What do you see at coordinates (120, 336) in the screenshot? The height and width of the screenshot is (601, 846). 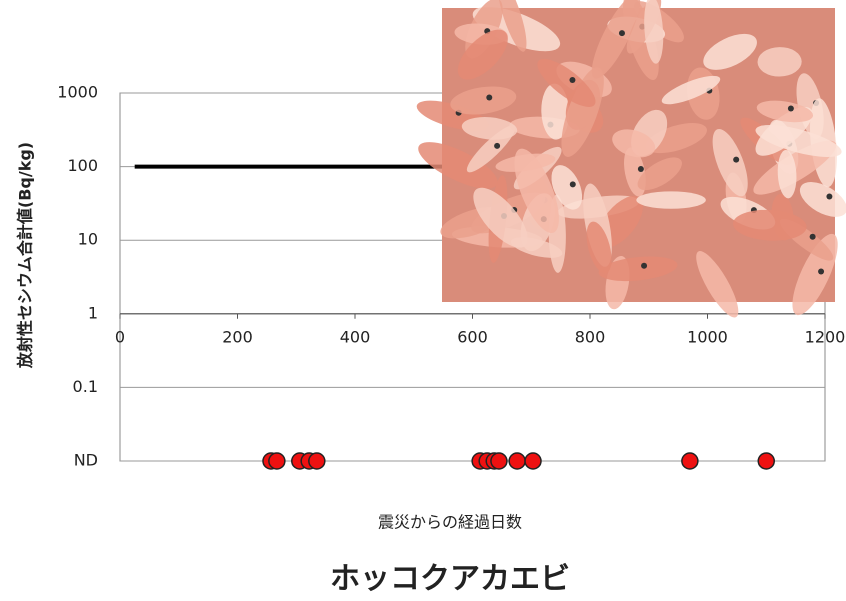 I see `x-tick-label: 0` at bounding box center [120, 336].